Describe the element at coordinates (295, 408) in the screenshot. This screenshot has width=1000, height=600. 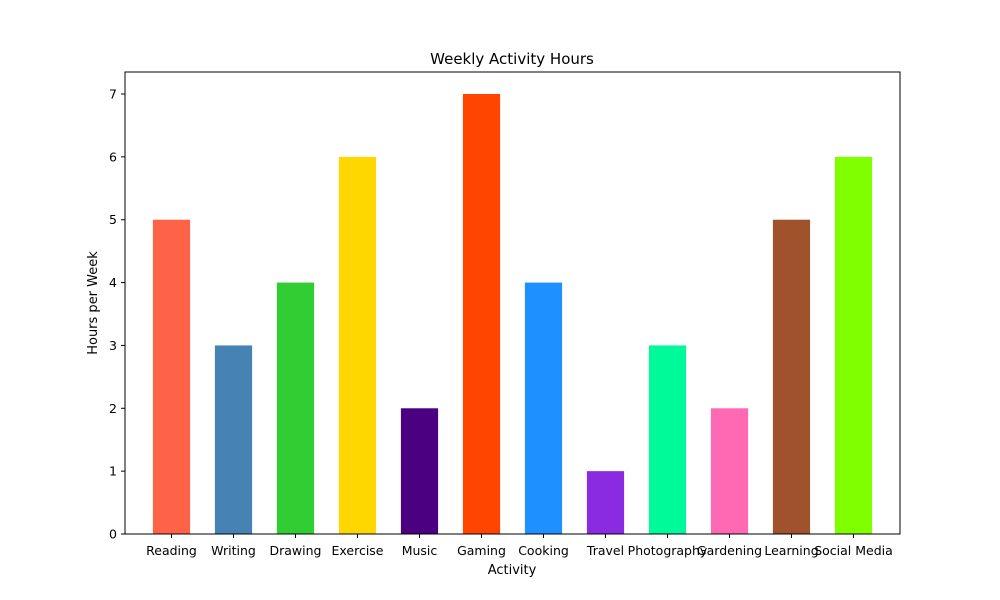
I see `bar-drawing` at that location.